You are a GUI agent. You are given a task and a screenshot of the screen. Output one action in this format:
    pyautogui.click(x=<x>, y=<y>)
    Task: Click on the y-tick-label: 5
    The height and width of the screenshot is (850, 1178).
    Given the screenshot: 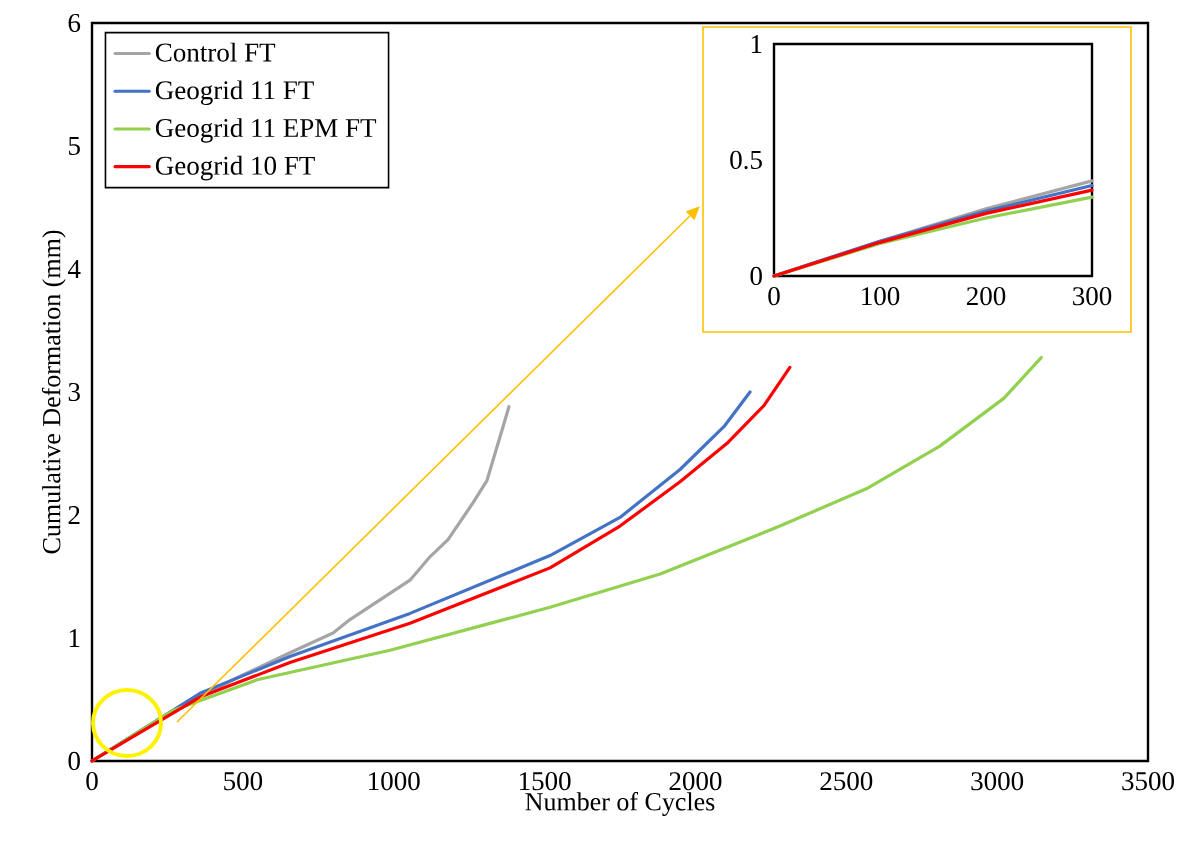 What is the action you would take?
    pyautogui.click(x=74, y=146)
    